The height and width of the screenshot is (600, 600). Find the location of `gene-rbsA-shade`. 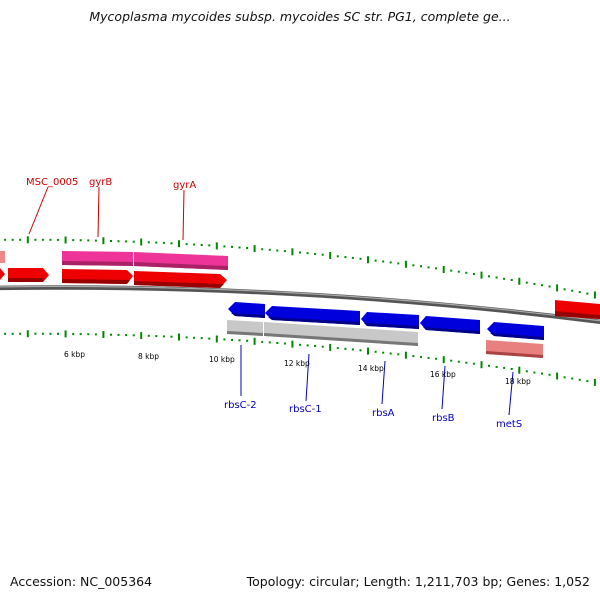

gene-rbsA-shade is located at coordinates (391, 326).